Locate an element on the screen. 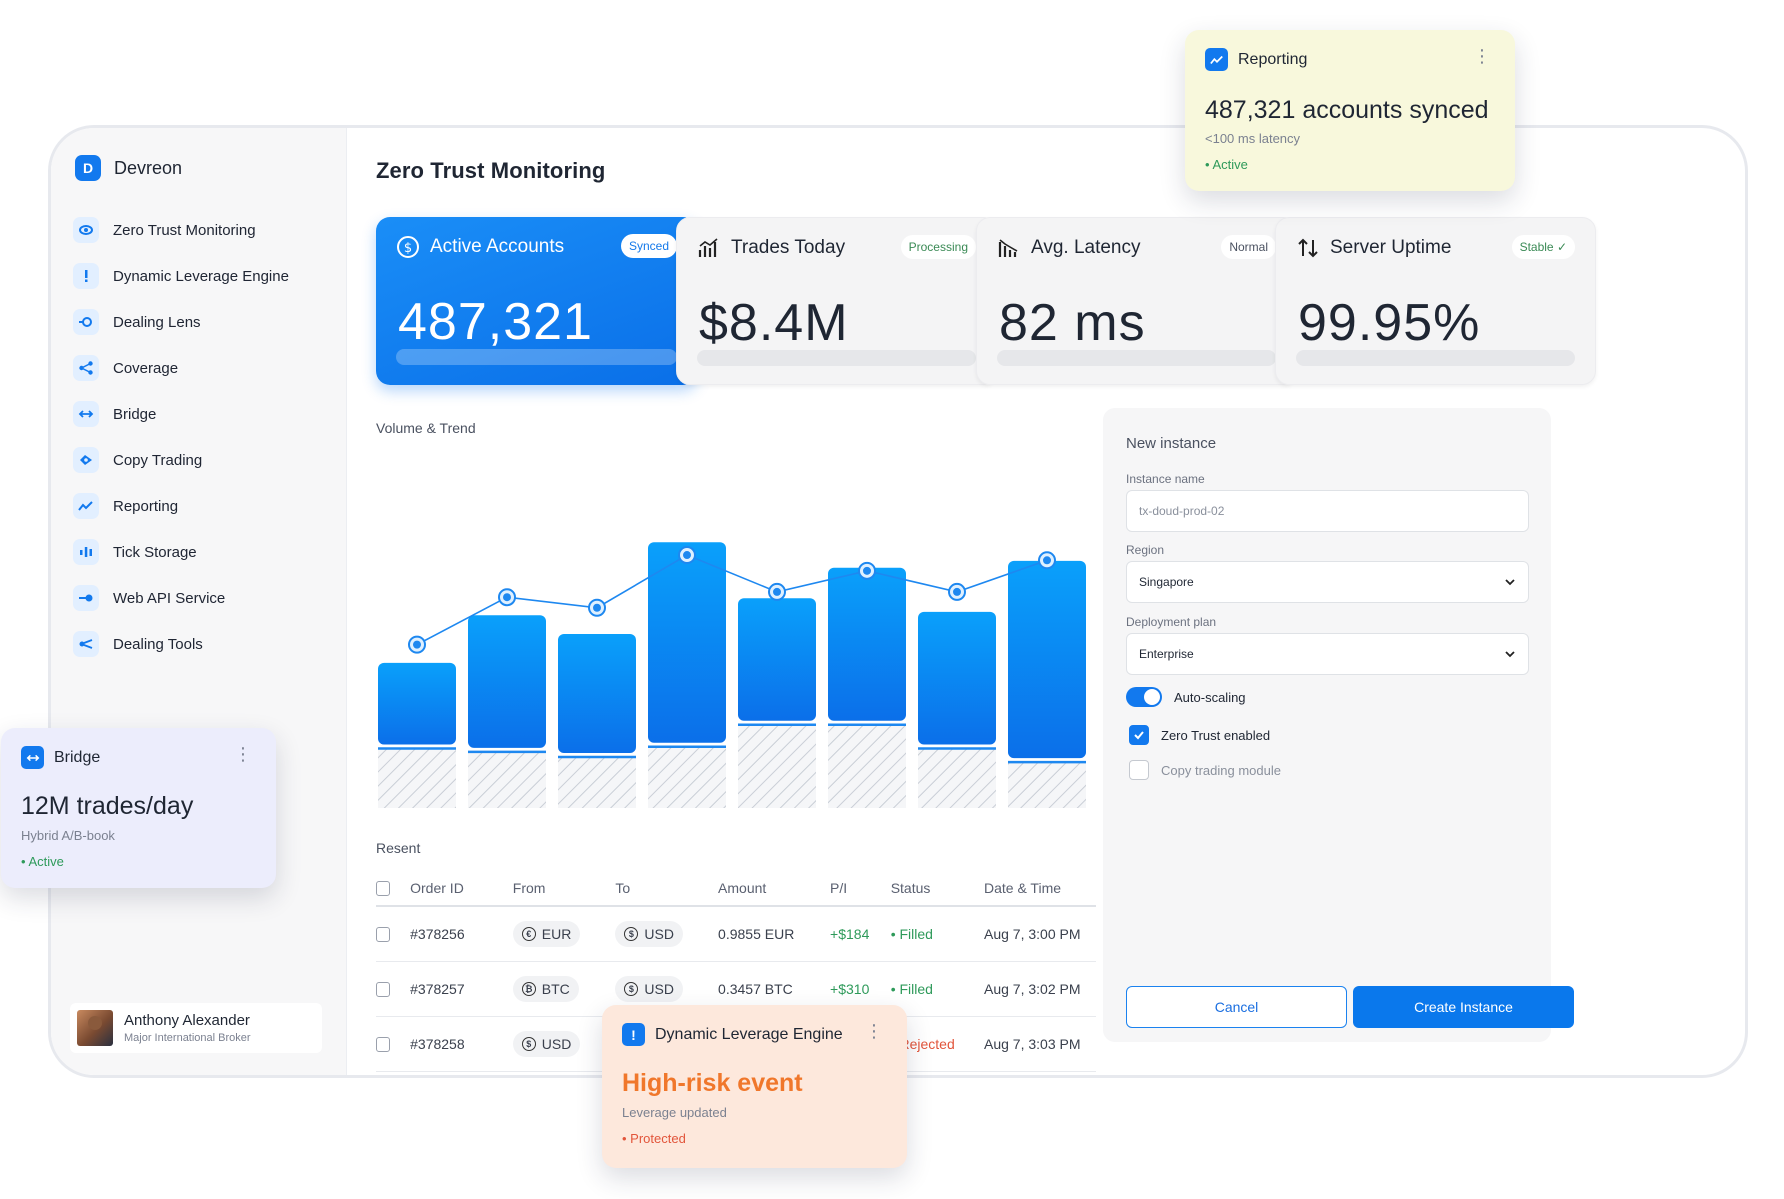 This screenshot has height=1199, width=1784. card-subtitle: Leverage updated is located at coordinates (674, 1112).